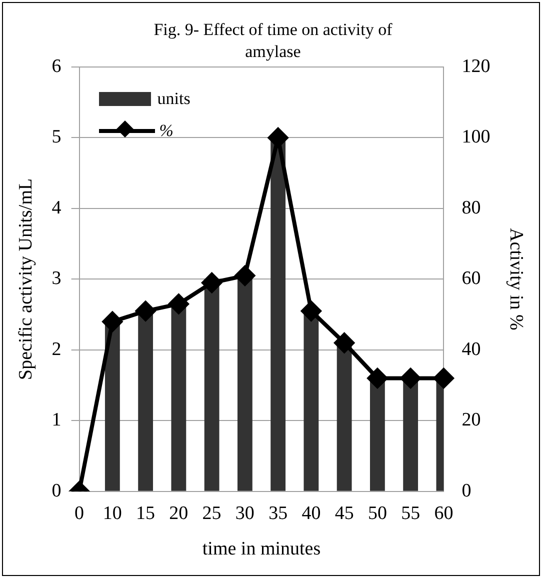 The height and width of the screenshot is (578, 542). I want to click on legend-label: units, so click(173, 99).